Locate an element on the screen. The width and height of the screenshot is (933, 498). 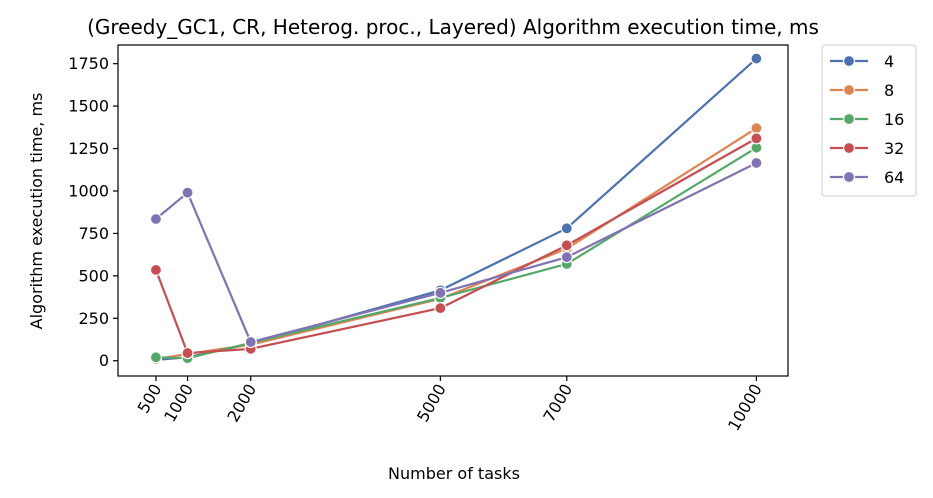
legend: 4 8 16 32 64 is located at coordinates (869, 120).